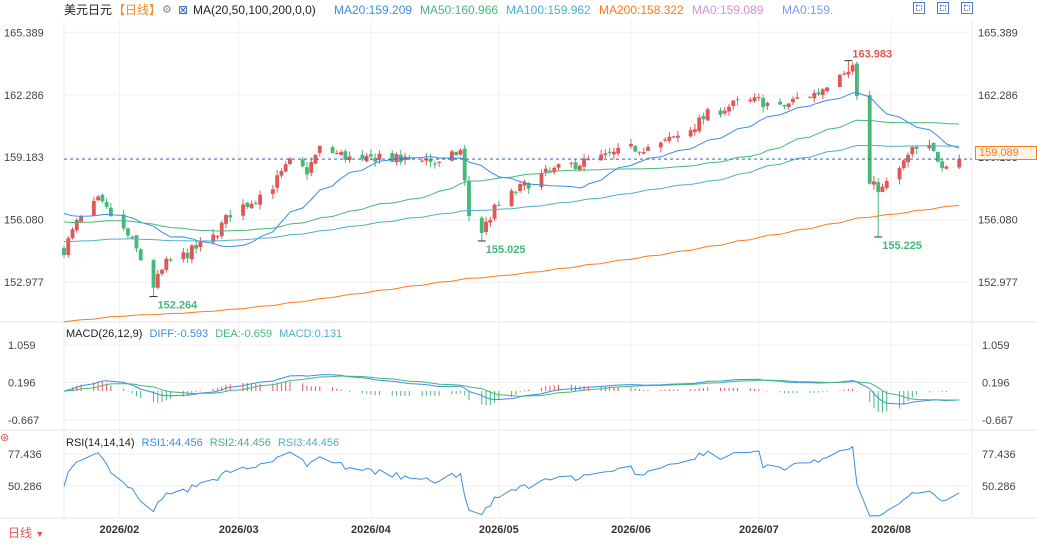  What do you see at coordinates (759, 530) in the screenshot?
I see `x-tick-label: 2026/07` at bounding box center [759, 530].